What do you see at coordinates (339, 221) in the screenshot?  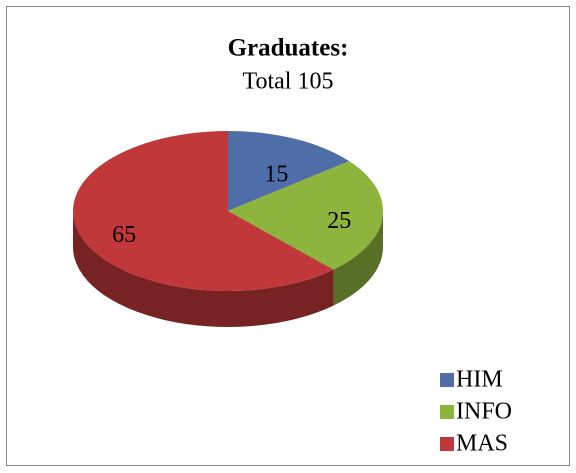 I see `data-label: 25` at bounding box center [339, 221].